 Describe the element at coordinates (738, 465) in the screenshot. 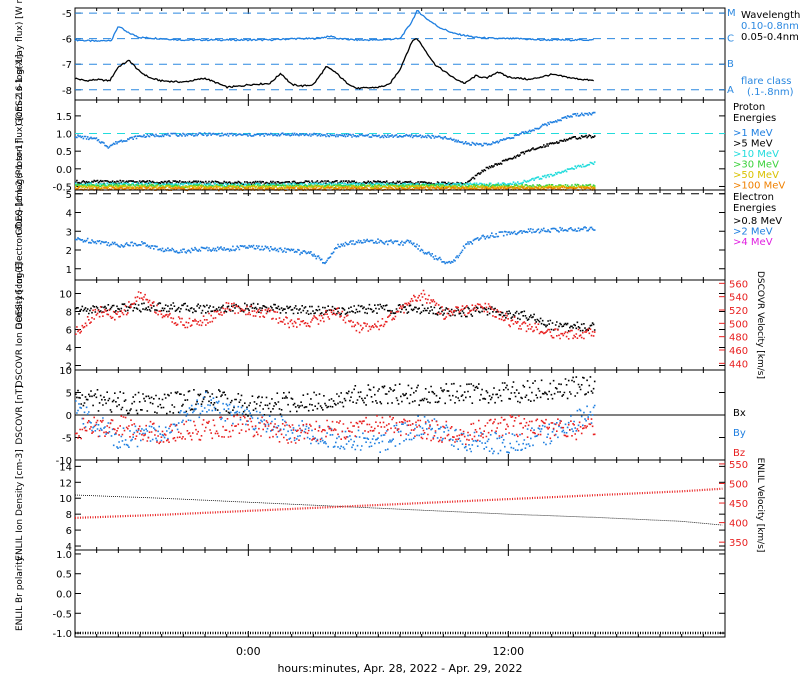

I see `y2-tick-label: 550` at that location.